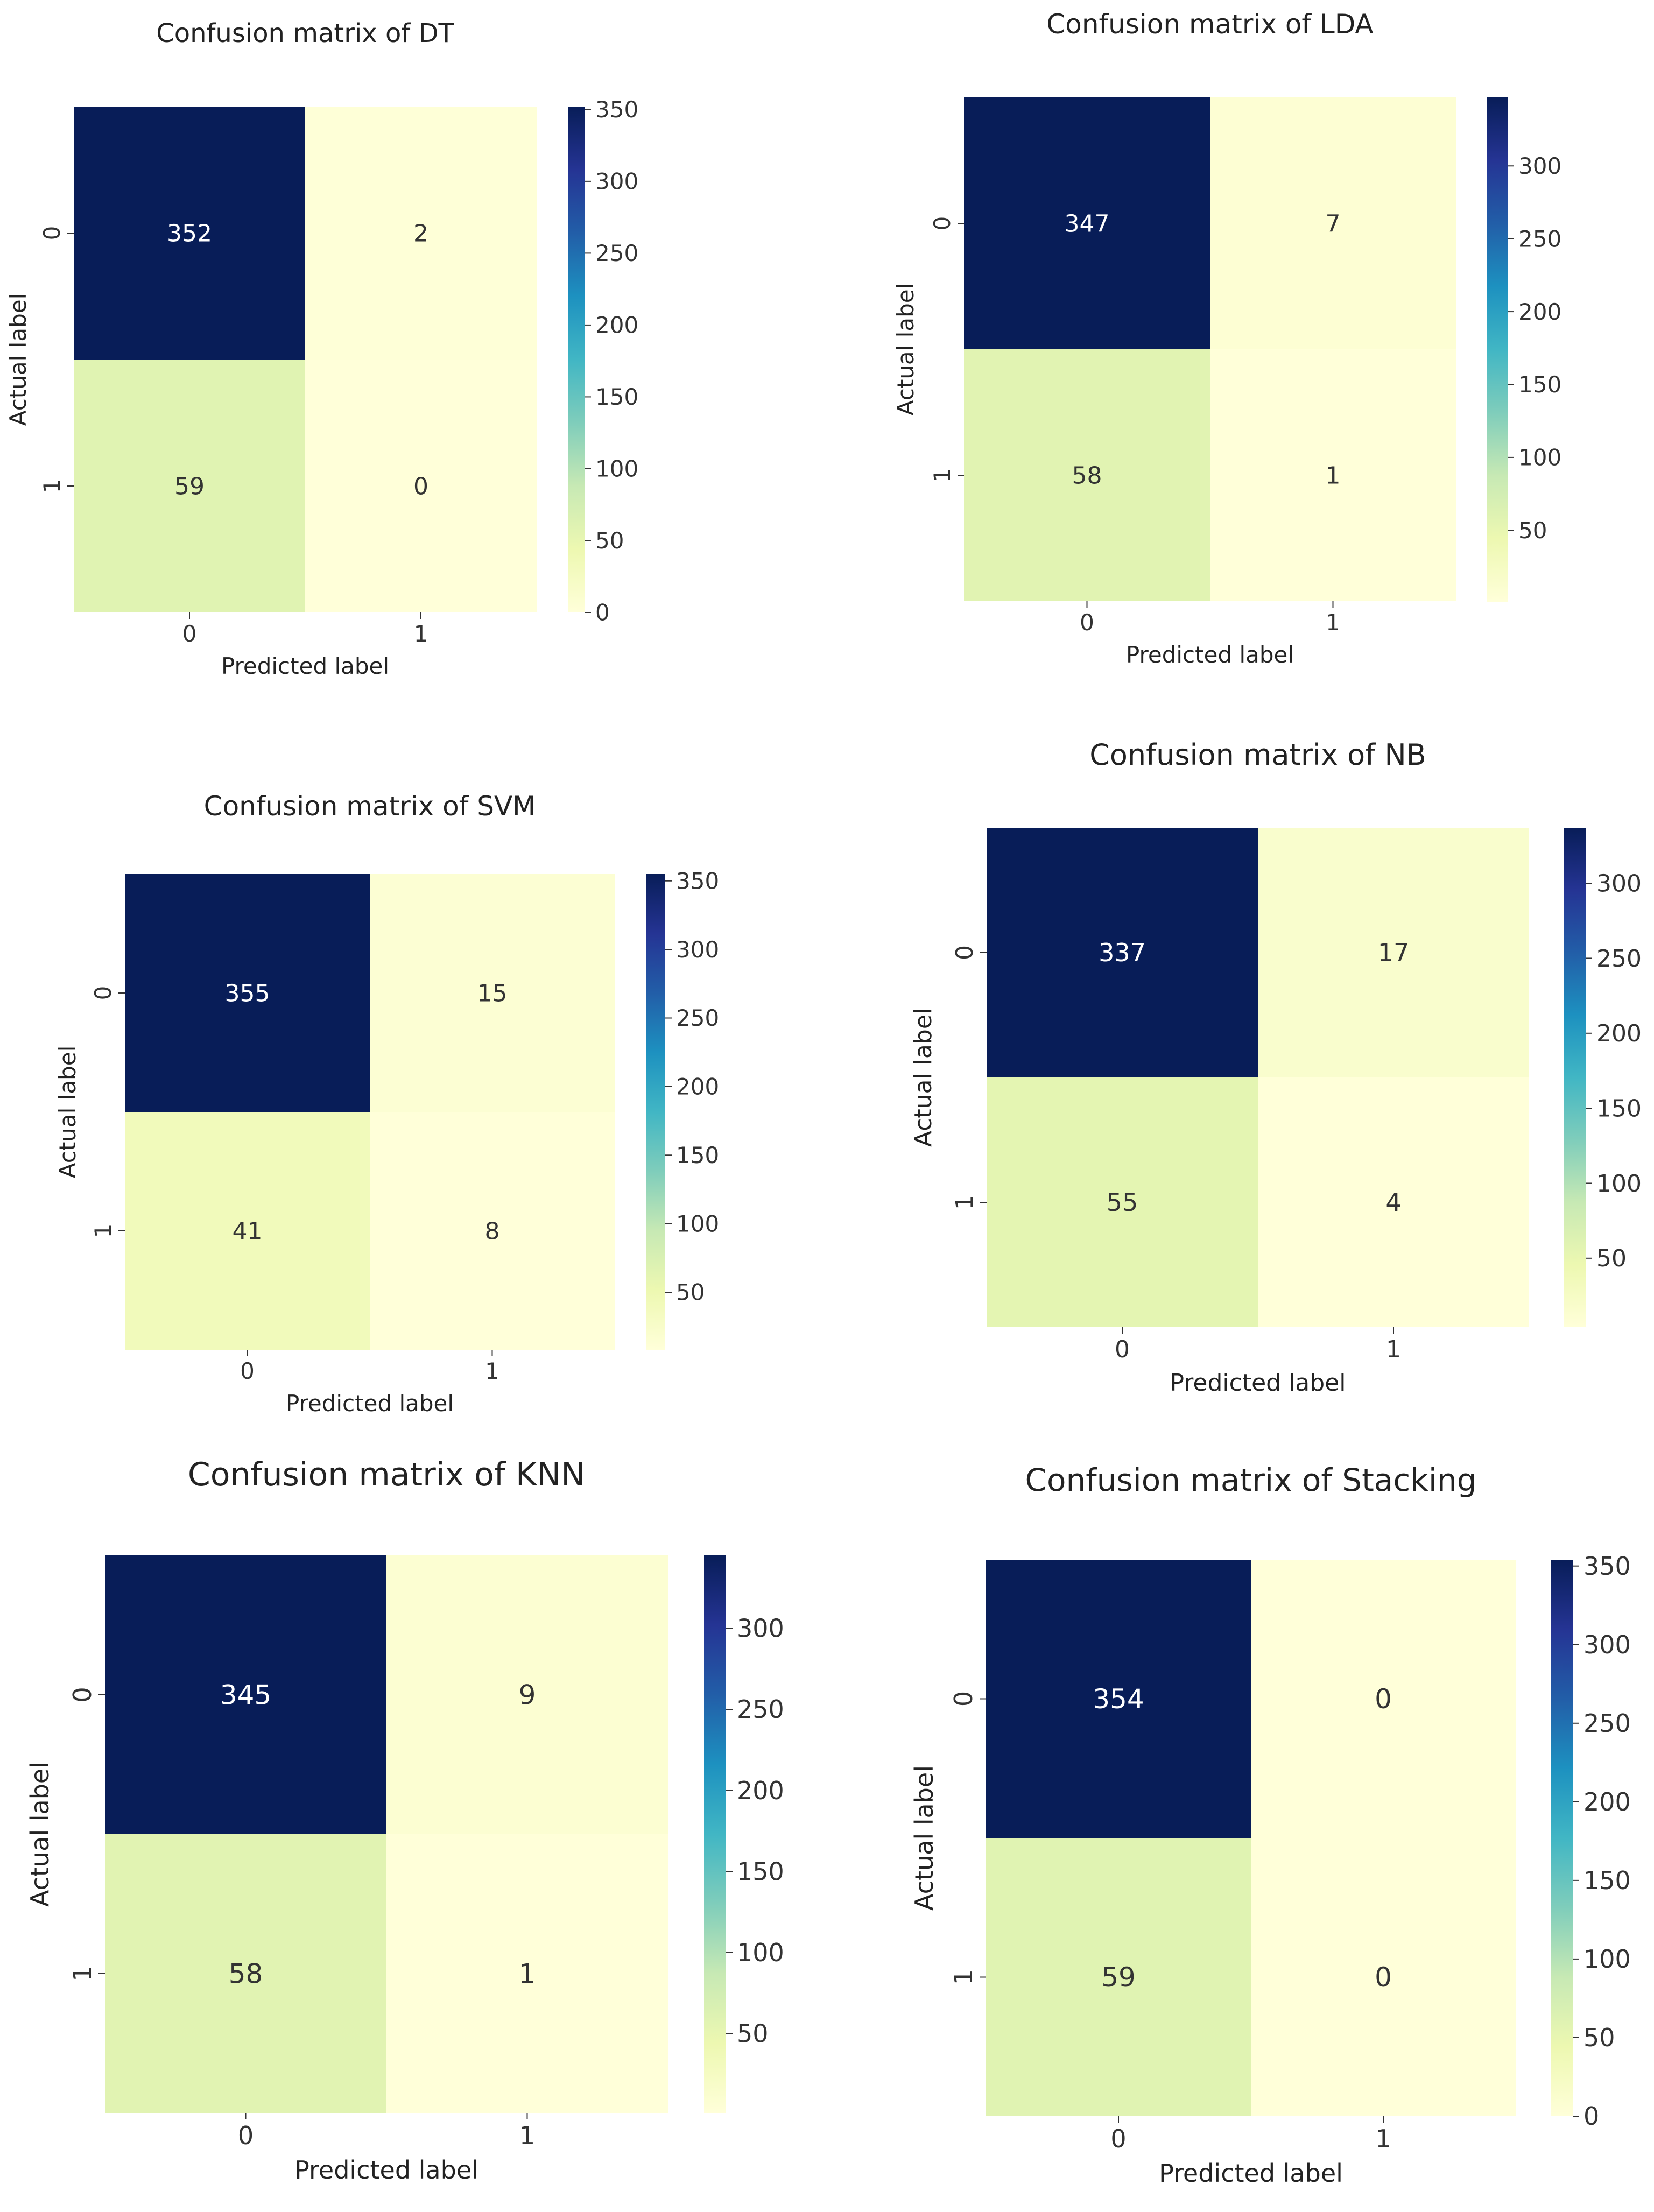 The height and width of the screenshot is (2212, 1654). I want to click on cell-value-label: 347, so click(1087, 223).